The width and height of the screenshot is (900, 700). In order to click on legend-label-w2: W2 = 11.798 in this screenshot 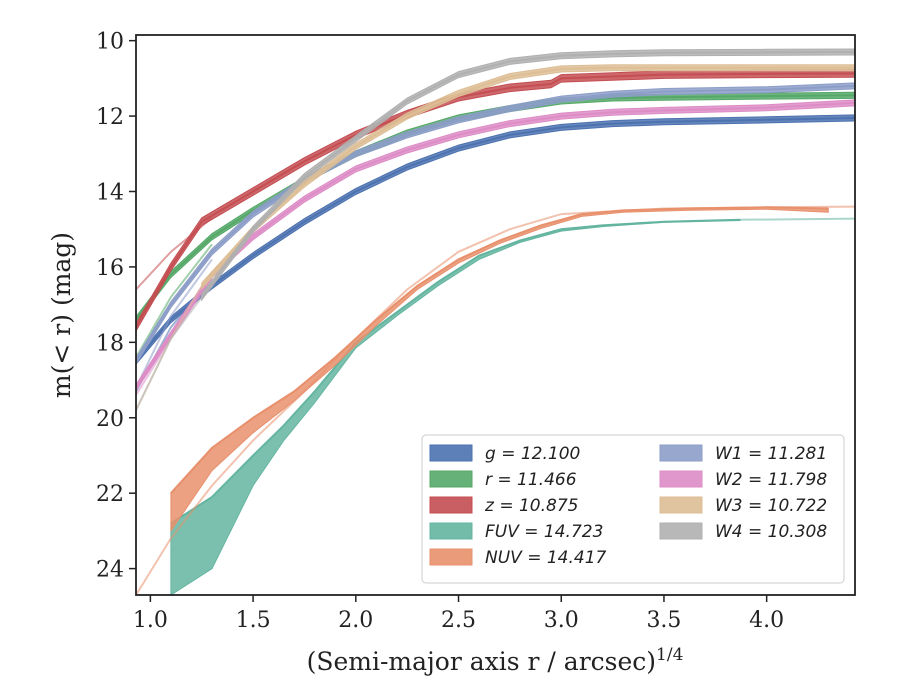, I will do `click(771, 480)`.